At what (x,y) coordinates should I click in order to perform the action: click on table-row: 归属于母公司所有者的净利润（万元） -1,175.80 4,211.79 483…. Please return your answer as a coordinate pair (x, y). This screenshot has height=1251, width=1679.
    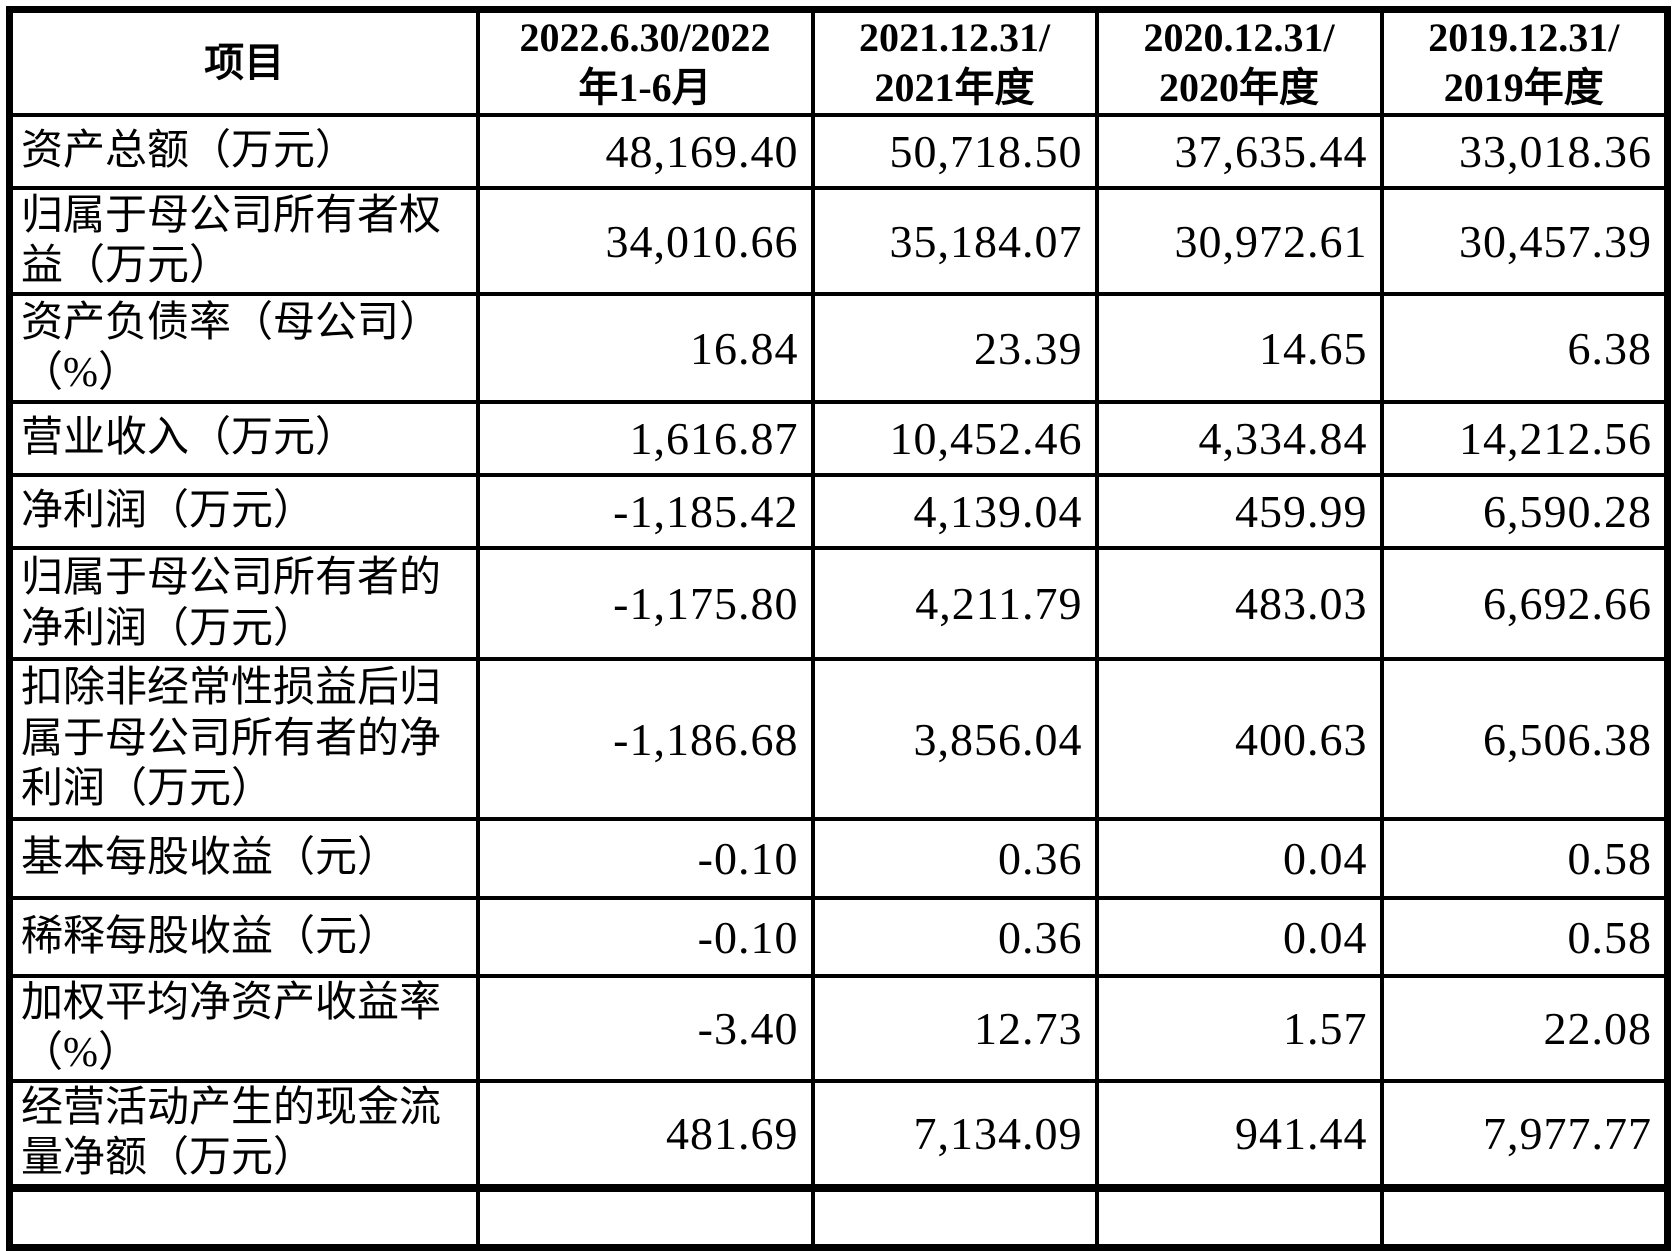
    Looking at the image, I should click on (838, 603).